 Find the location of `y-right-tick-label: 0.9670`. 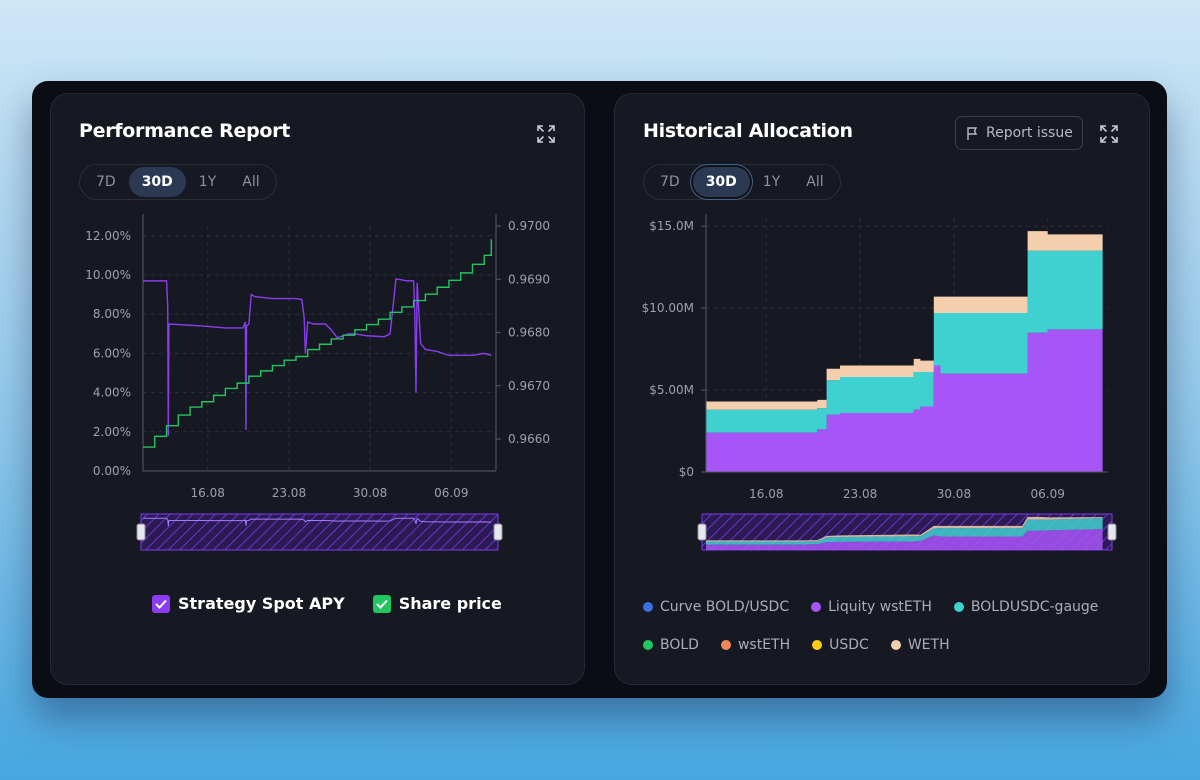

y-right-tick-label: 0.9670 is located at coordinates (529, 386).